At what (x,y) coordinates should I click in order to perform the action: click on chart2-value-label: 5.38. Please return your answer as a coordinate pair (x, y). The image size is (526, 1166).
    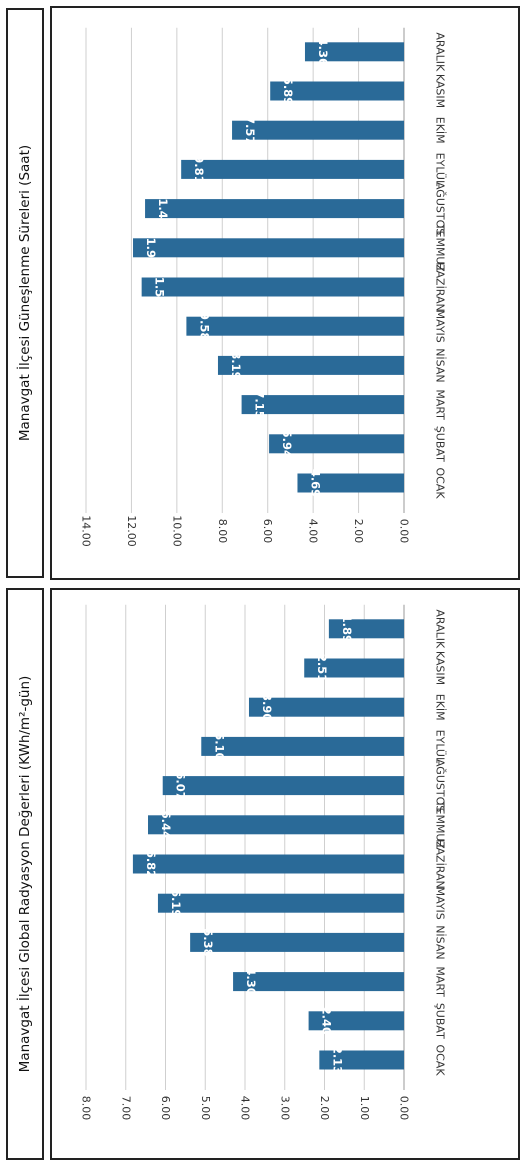
    Looking at the image, I should click on (208, 942).